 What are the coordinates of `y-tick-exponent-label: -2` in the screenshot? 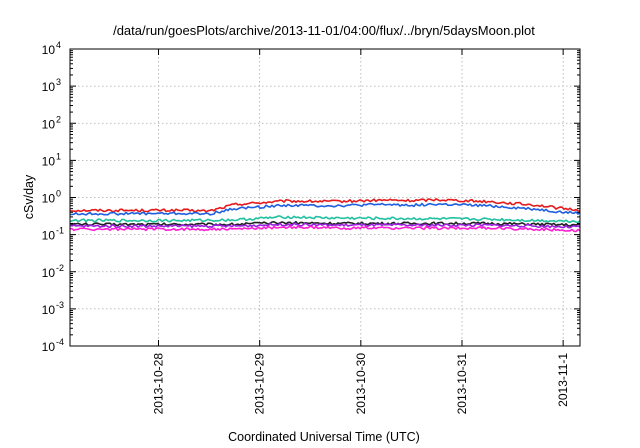 It's located at (60, 268).